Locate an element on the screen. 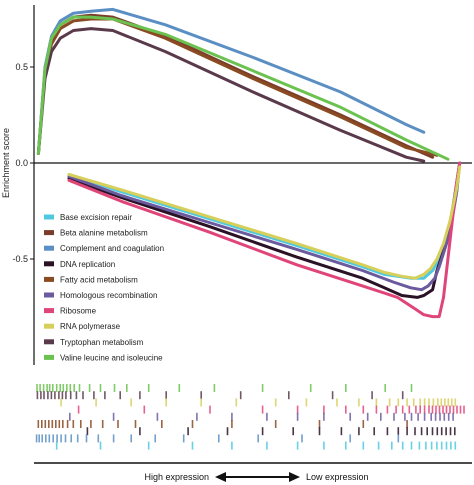  legend-label-3: DNA replication is located at coordinates (87, 264).